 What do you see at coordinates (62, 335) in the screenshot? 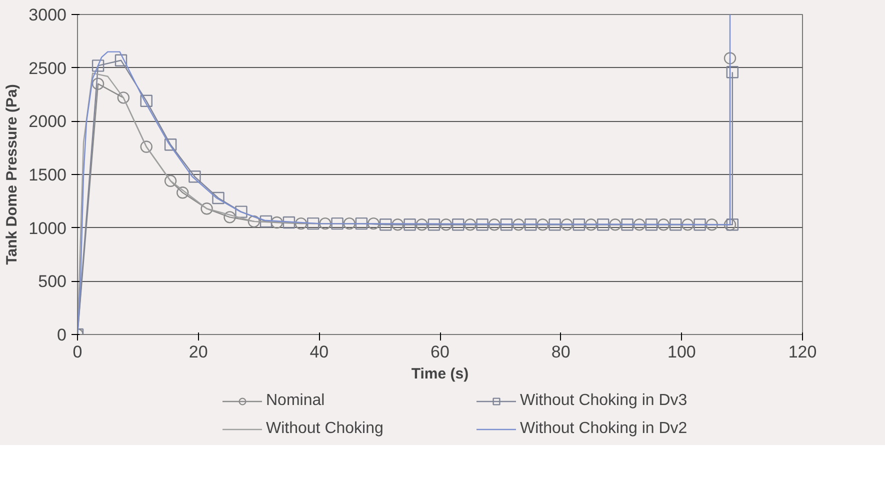
I see `y-tick-label: 0` at bounding box center [62, 335].